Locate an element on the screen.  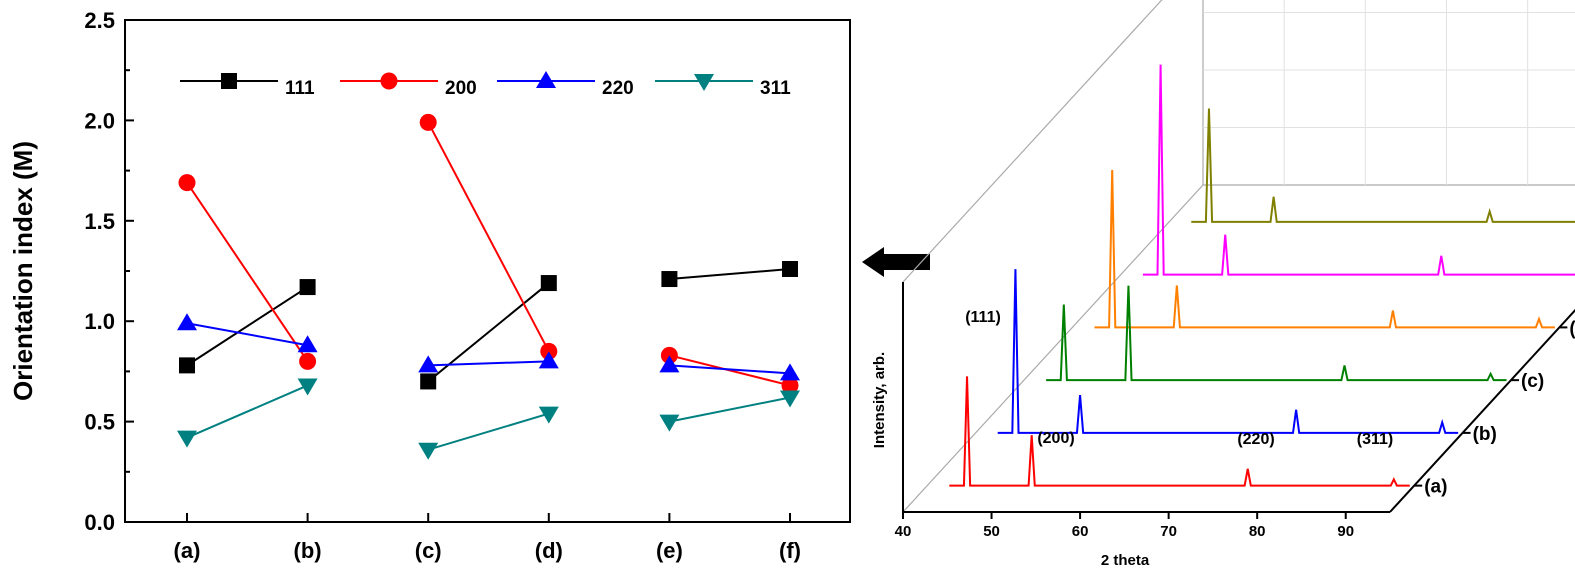
x-tick-label: (f) is located at coordinates (790, 550).